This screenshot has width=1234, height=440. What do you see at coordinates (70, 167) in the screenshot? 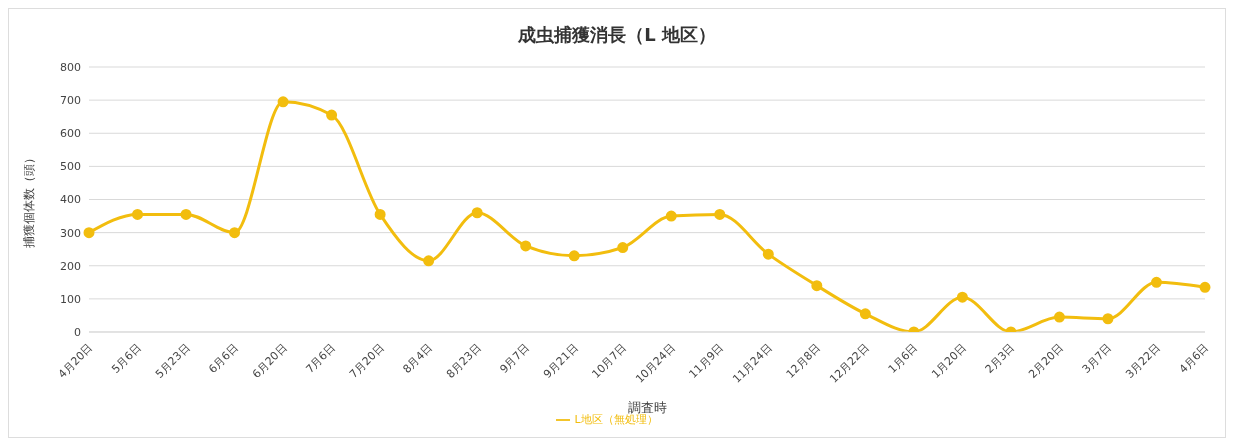
I see `y-tick-label: 500` at bounding box center [70, 167].